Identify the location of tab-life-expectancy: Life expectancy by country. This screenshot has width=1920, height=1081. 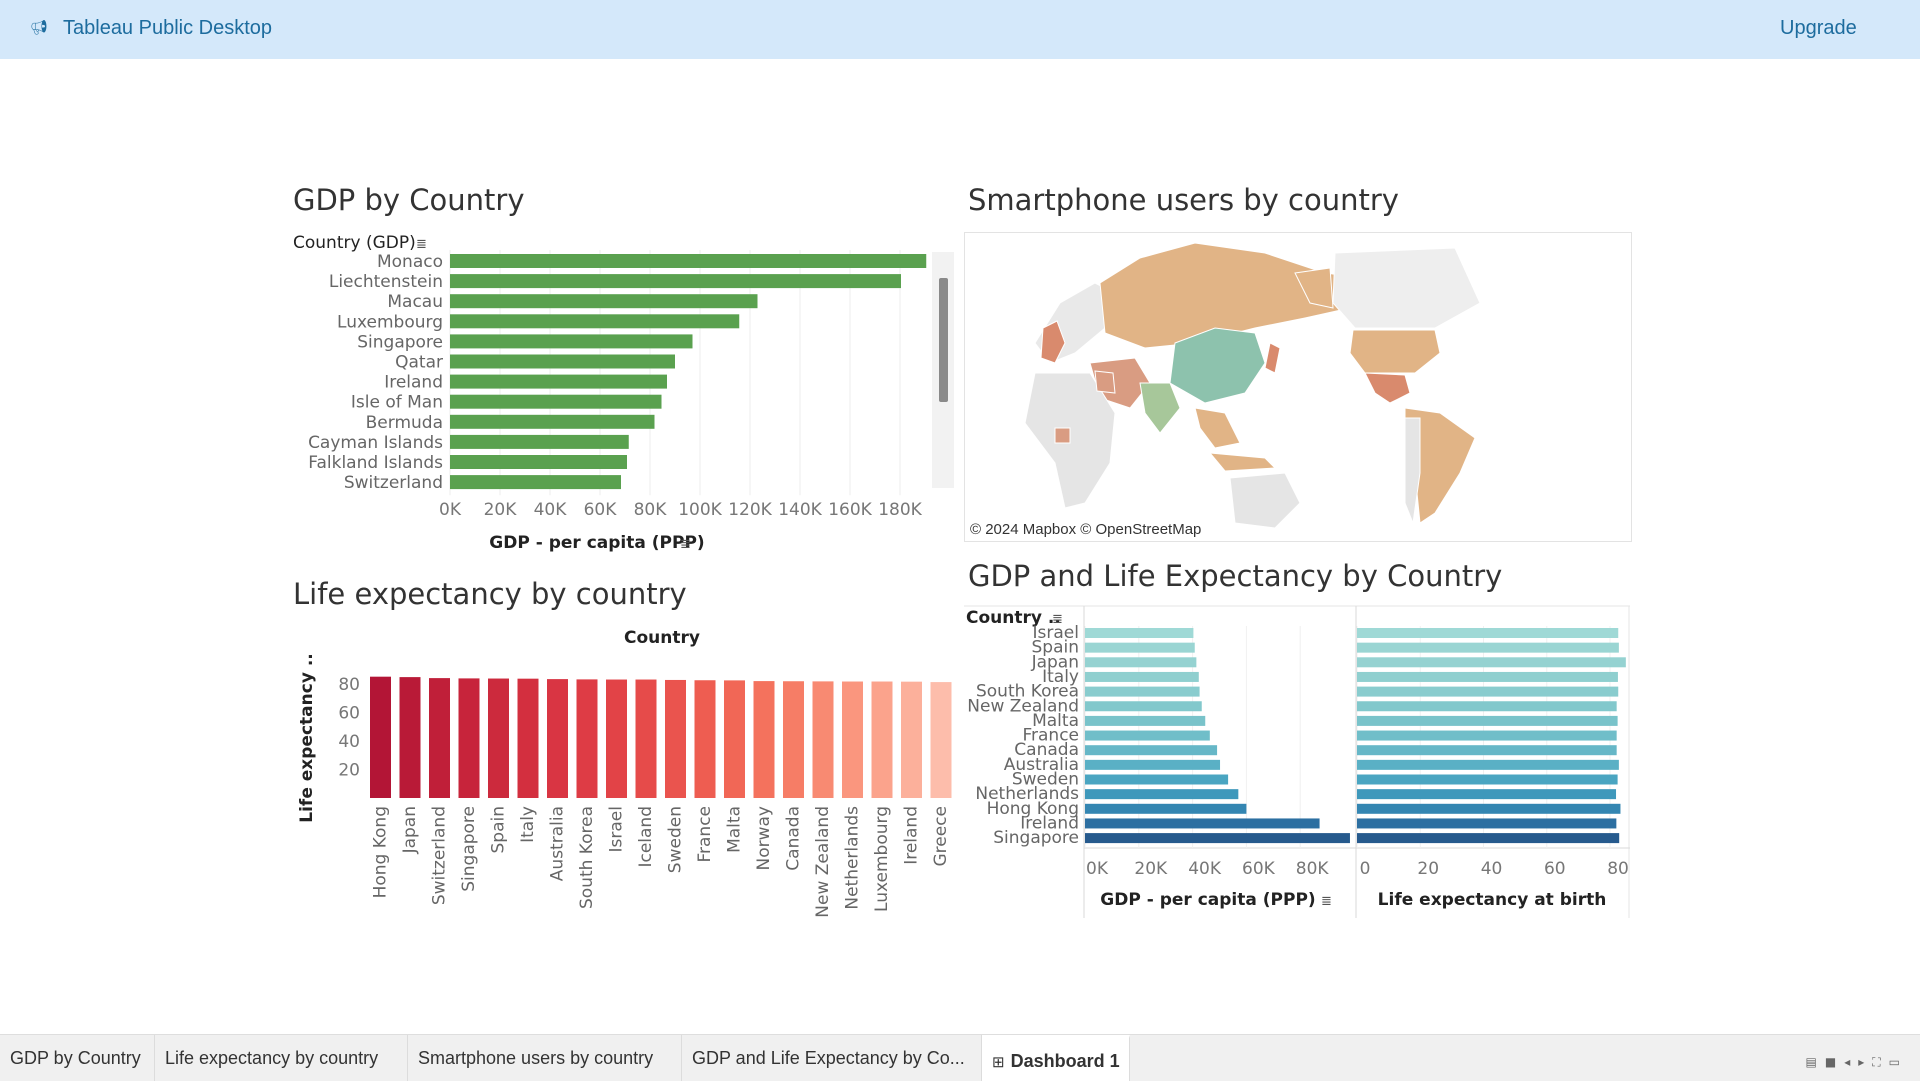
(281, 1058).